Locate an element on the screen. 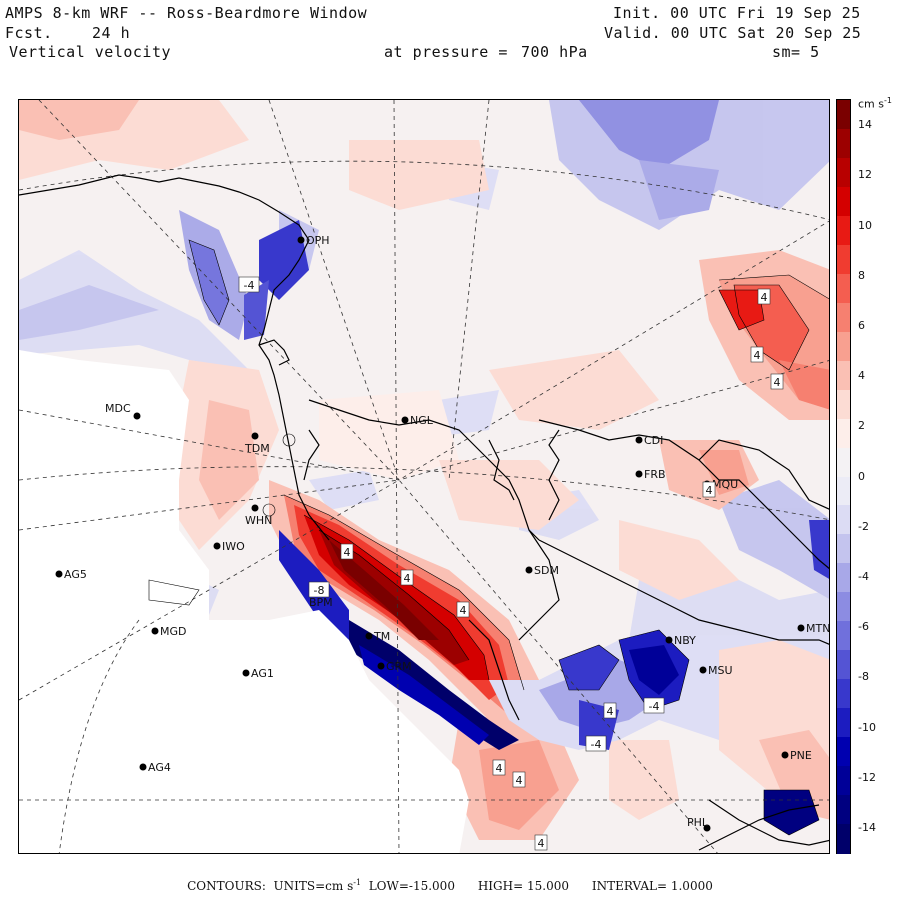 This screenshot has width=900, height=900. colorbar-tick-label: -8 is located at coordinates (863, 677).